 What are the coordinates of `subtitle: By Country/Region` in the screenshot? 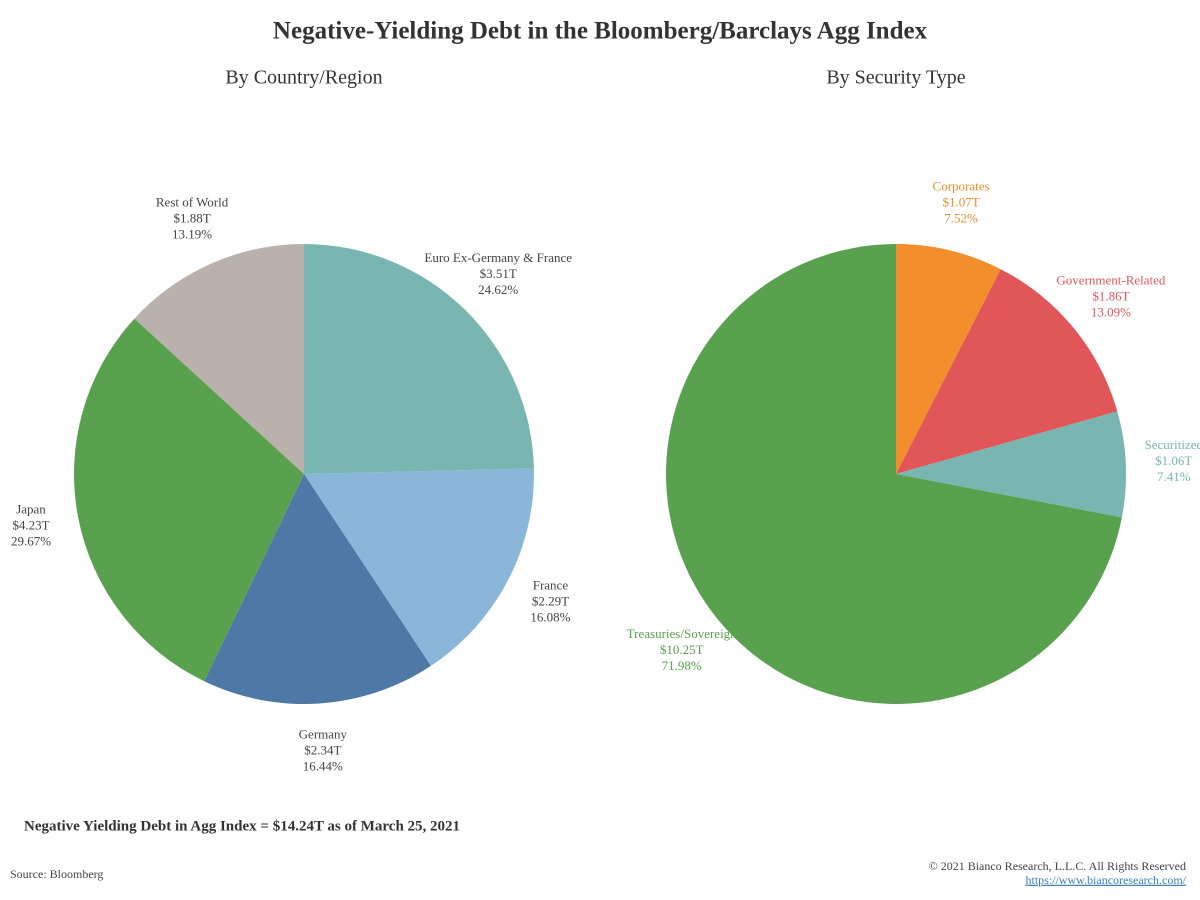 It's located at (303, 78).